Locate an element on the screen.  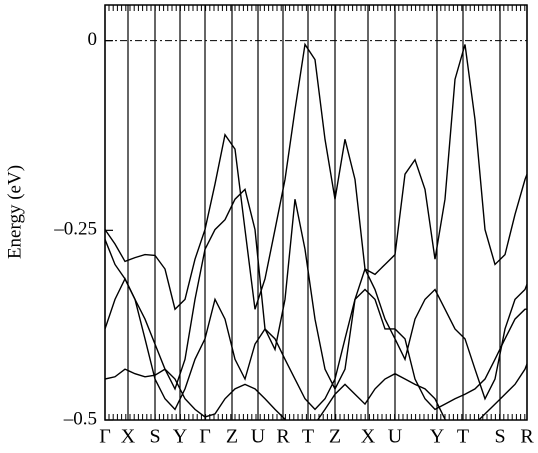
band-line is located at coordinates (316, 391).